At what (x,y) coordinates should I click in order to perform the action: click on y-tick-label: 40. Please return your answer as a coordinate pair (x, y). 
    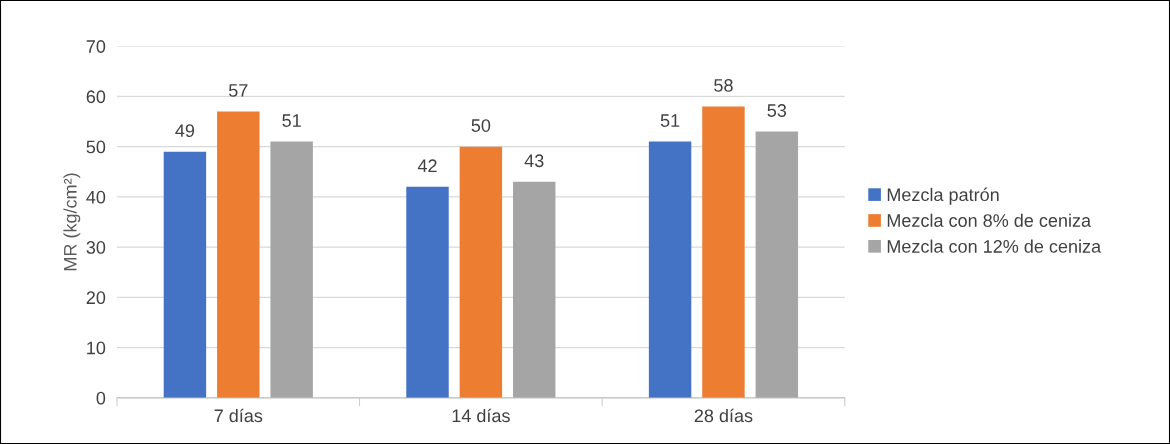
    Looking at the image, I should click on (96, 197).